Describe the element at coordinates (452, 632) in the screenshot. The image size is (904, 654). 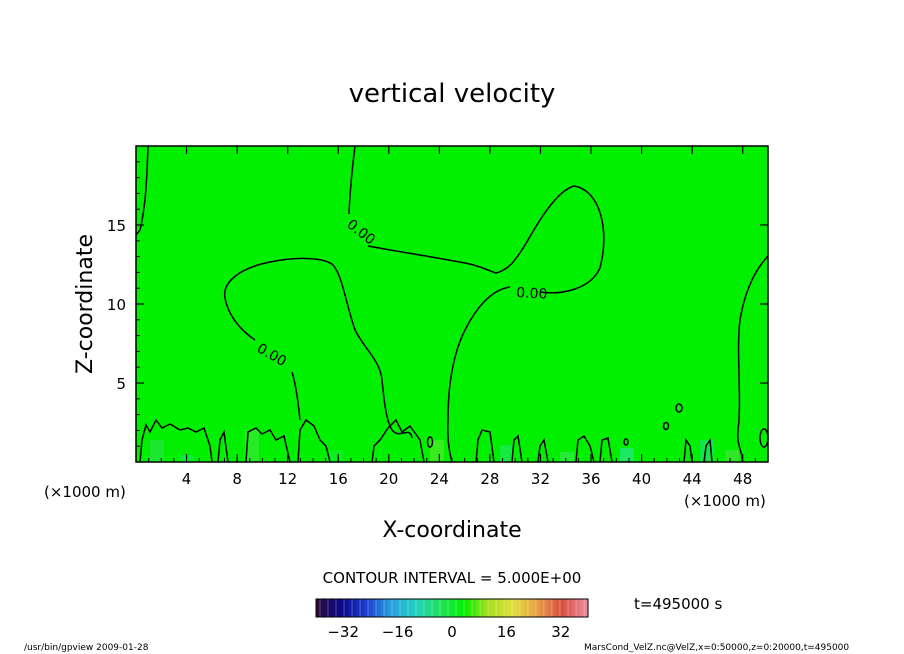
I see `colorbar-tick-label: 0` at that location.